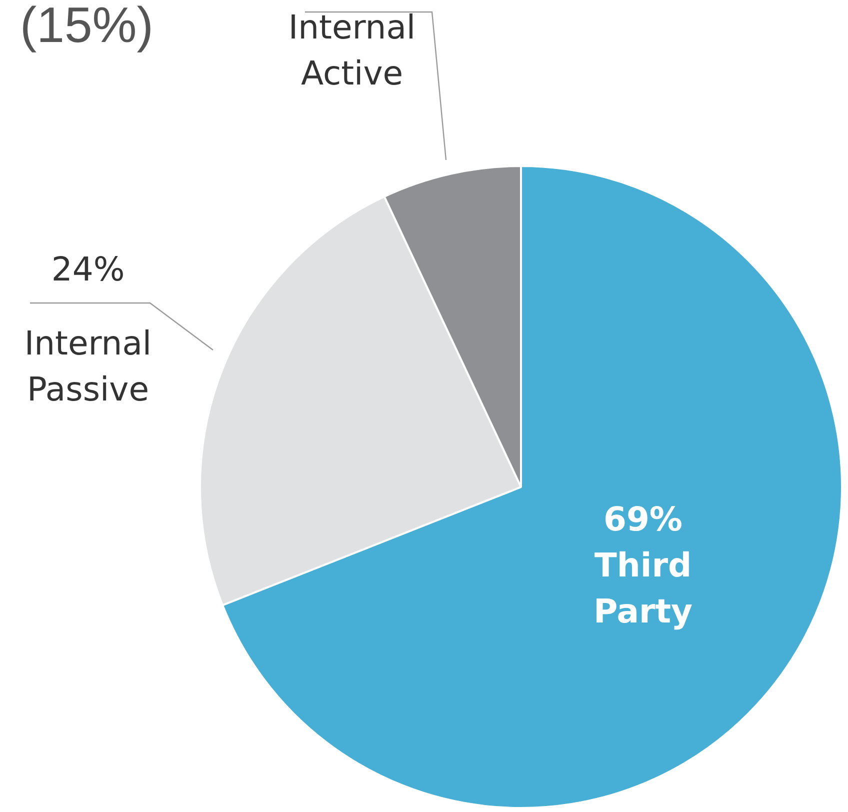  What do you see at coordinates (88, 366) in the screenshot?
I see `slice-label: Internal Passive` at bounding box center [88, 366].